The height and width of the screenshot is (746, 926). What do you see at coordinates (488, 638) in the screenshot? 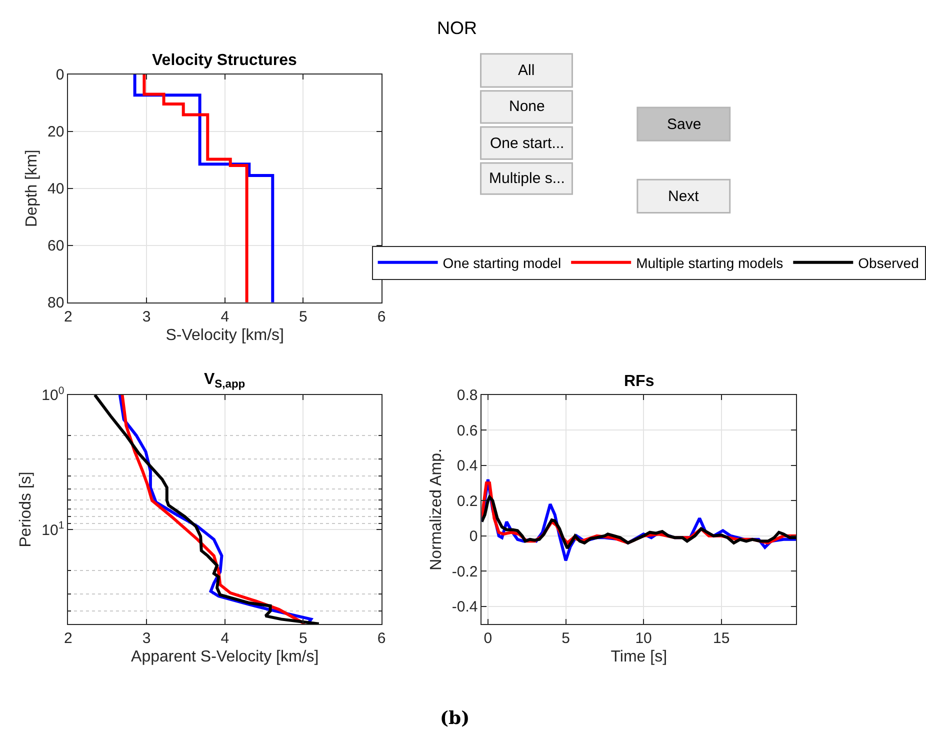
I see `x-tick-label: 0` at bounding box center [488, 638].